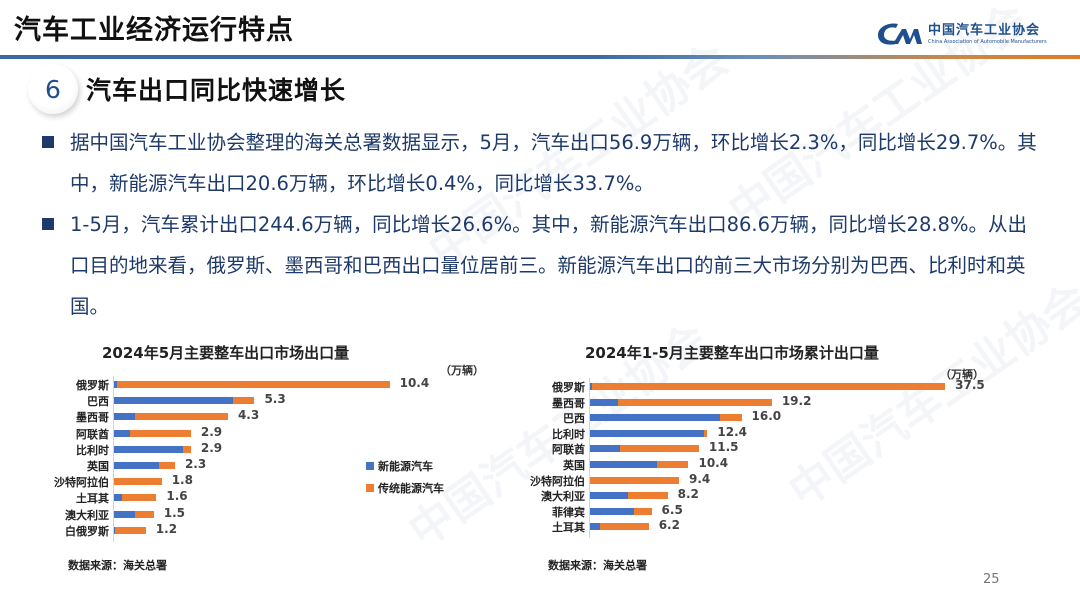  I want to click on category-label: 比利时, so click(568, 434).